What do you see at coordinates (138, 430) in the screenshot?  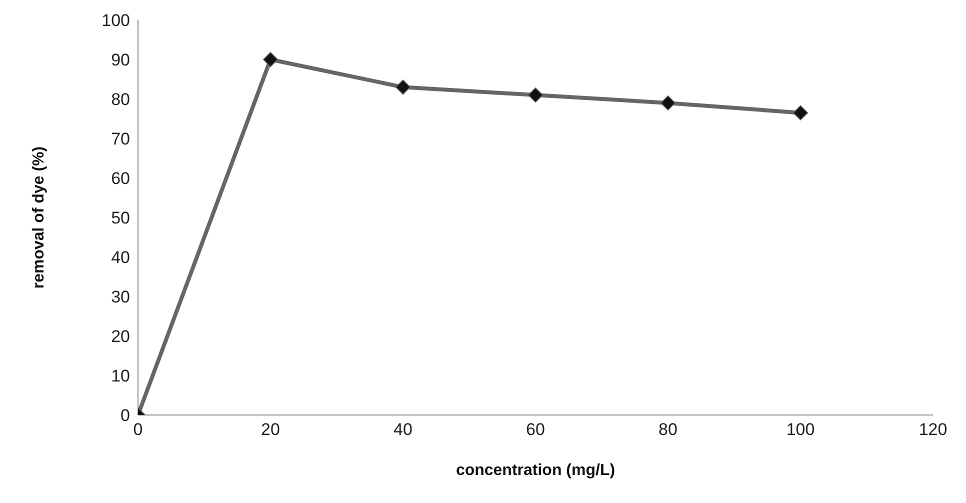 I see `x-tick-label: 0` at bounding box center [138, 430].